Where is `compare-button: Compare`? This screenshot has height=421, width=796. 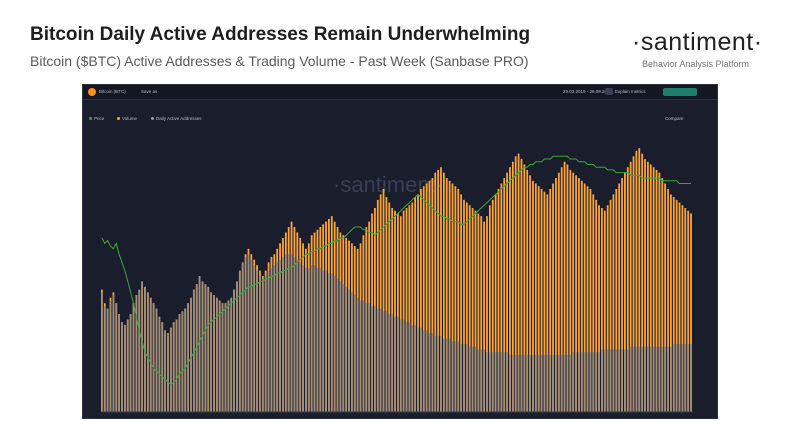 compare-button: Compare is located at coordinates (674, 118).